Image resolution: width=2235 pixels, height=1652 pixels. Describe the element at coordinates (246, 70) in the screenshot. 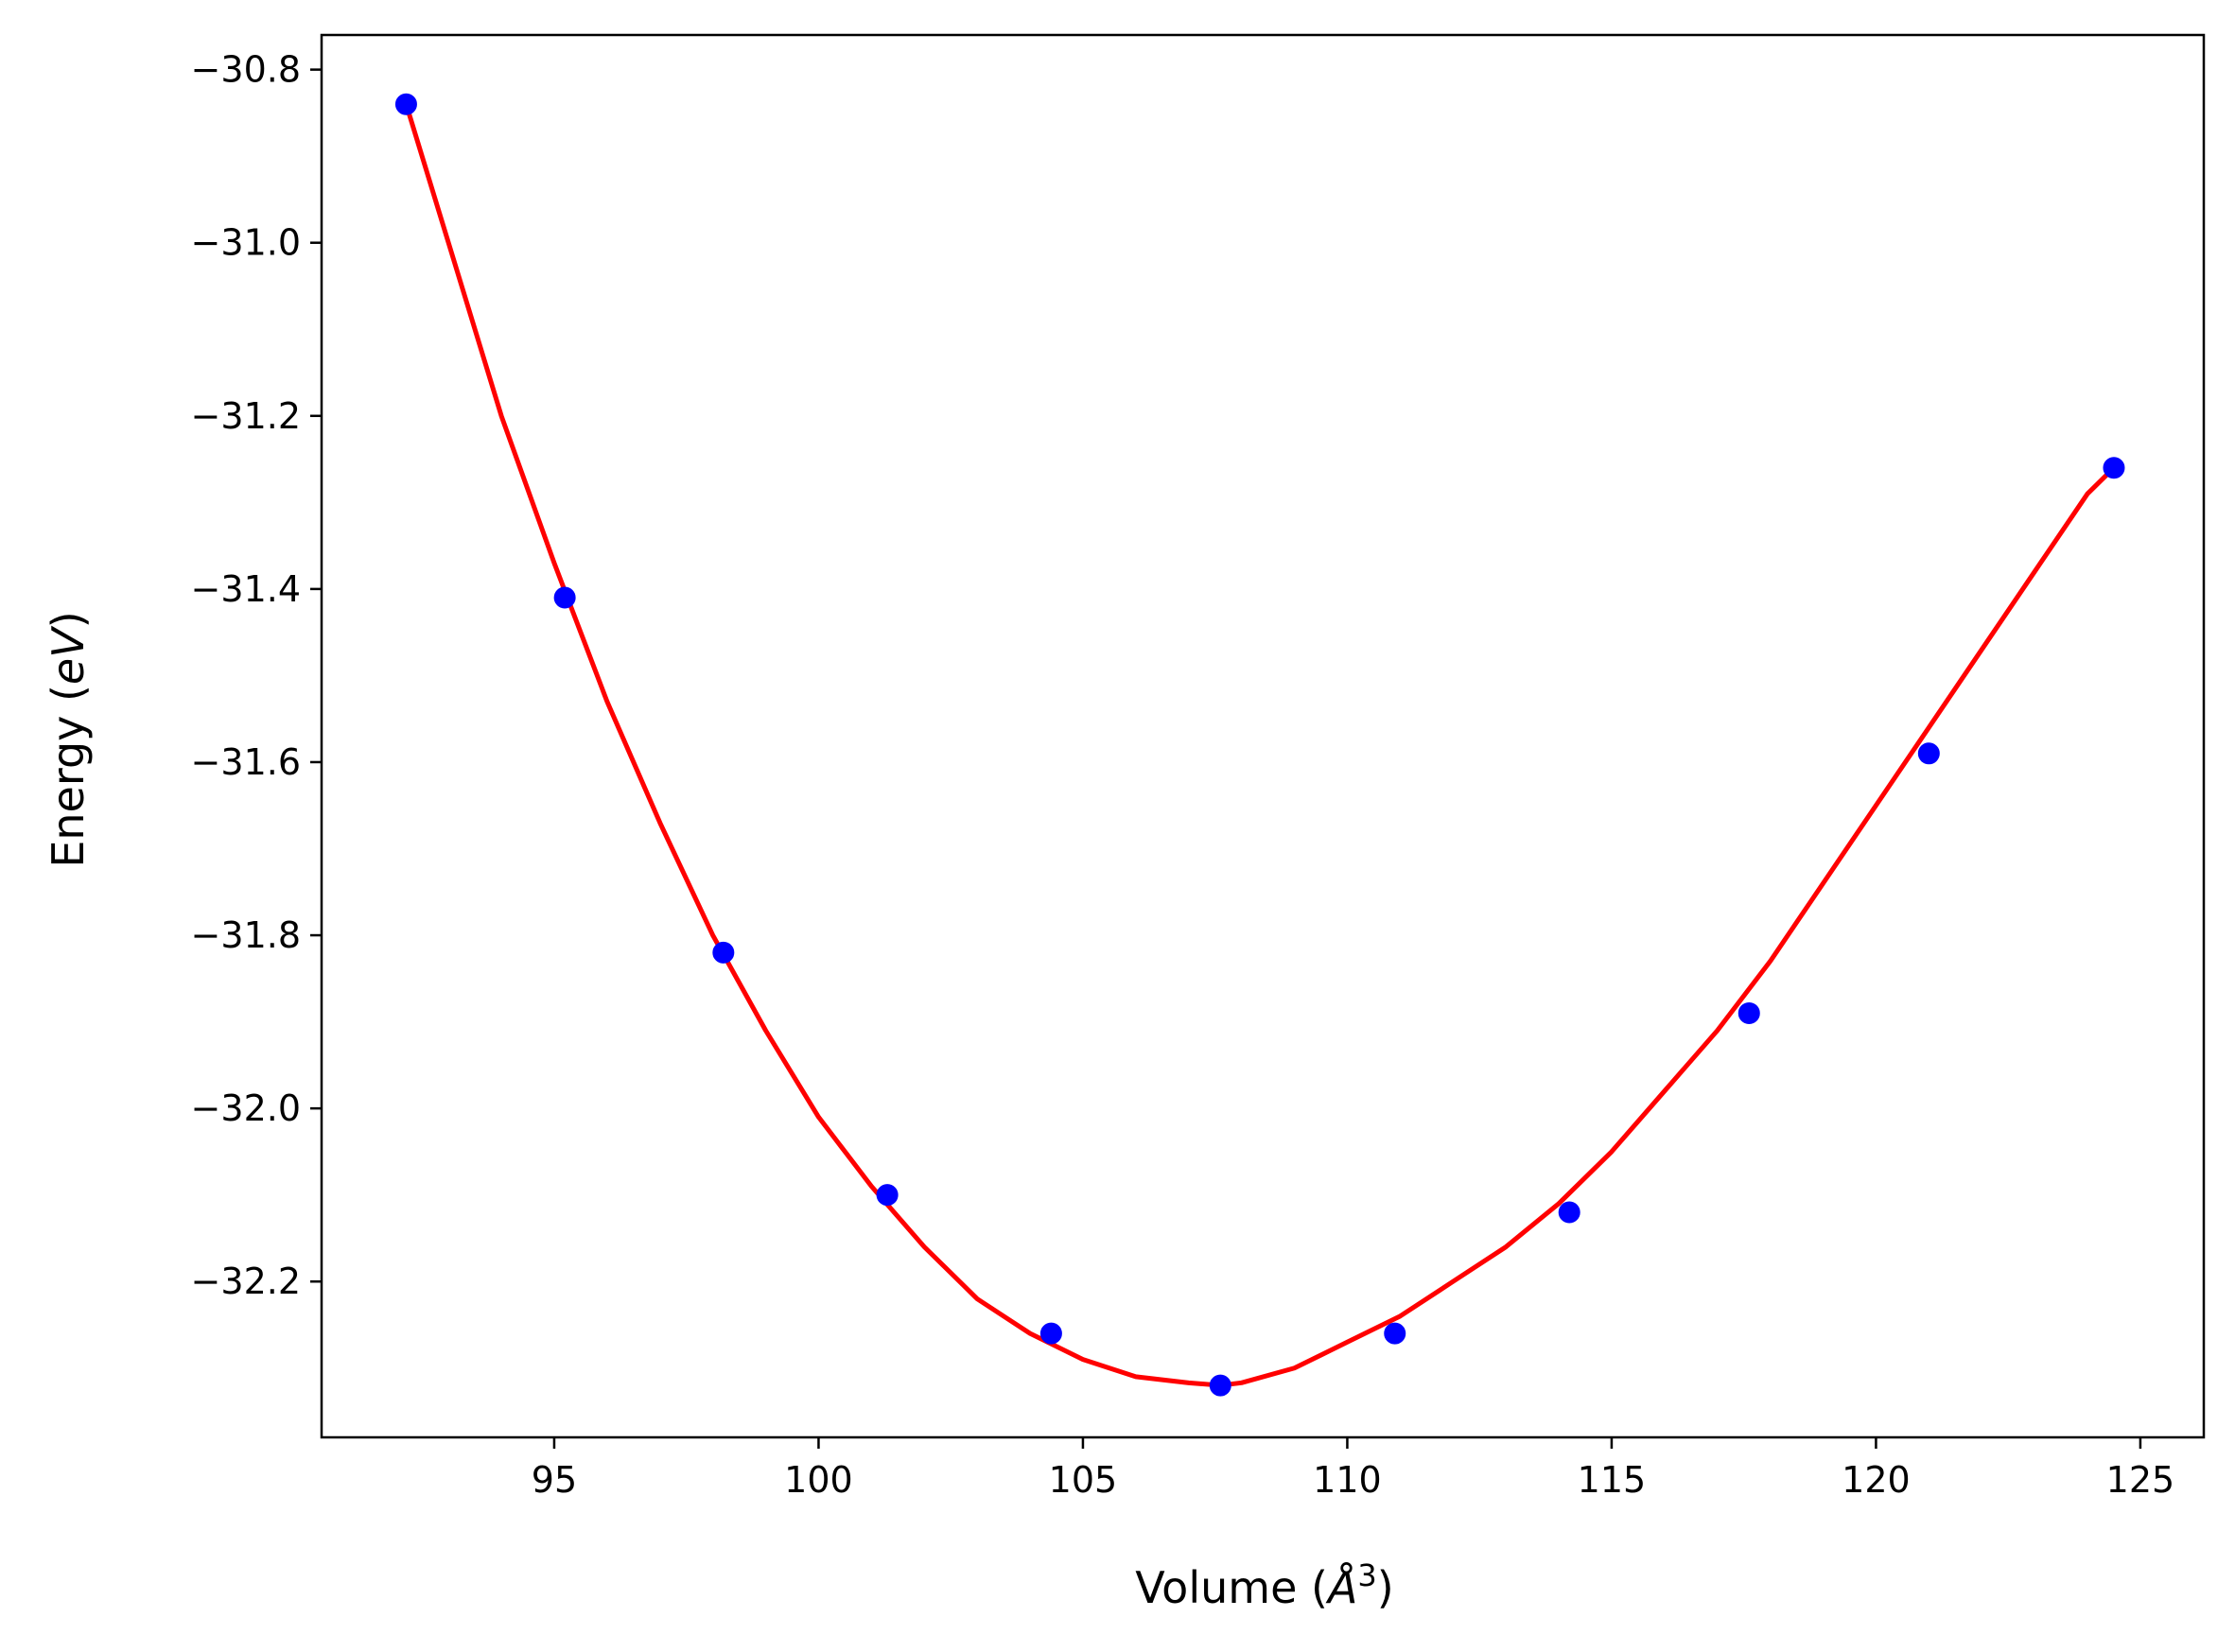

I see `y-tick-label: −30.8` at that location.